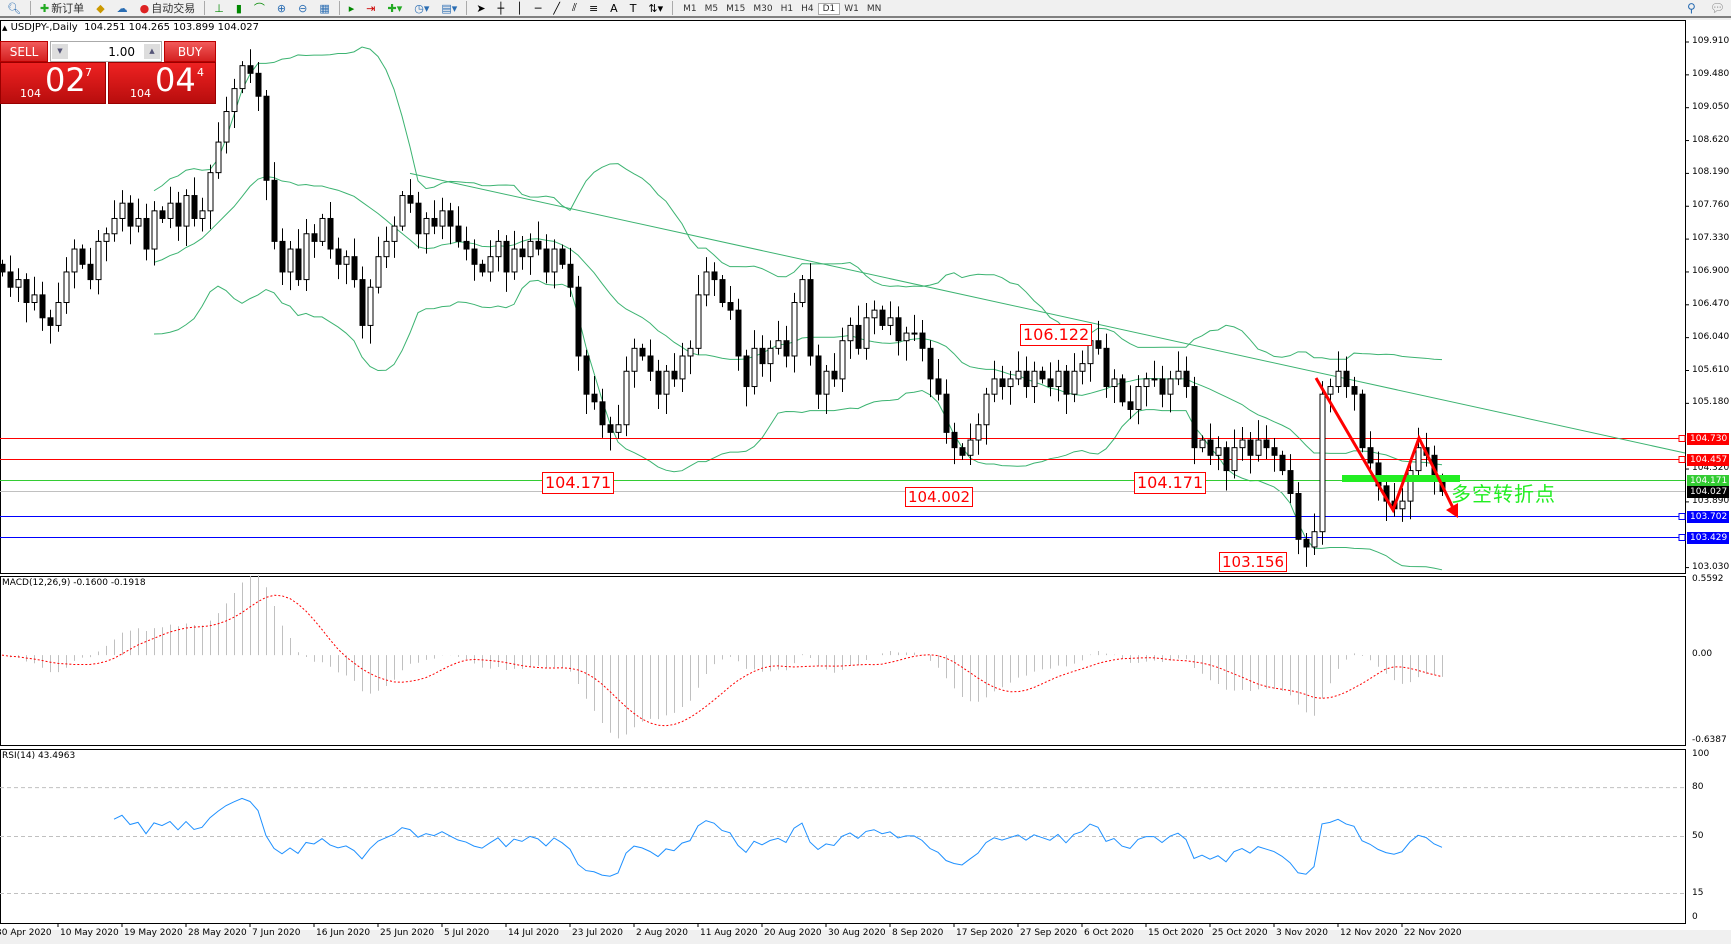 The height and width of the screenshot is (944, 1731). Describe the element at coordinates (121, 52) in the screenshot. I see `lot-value: 1.00` at that location.